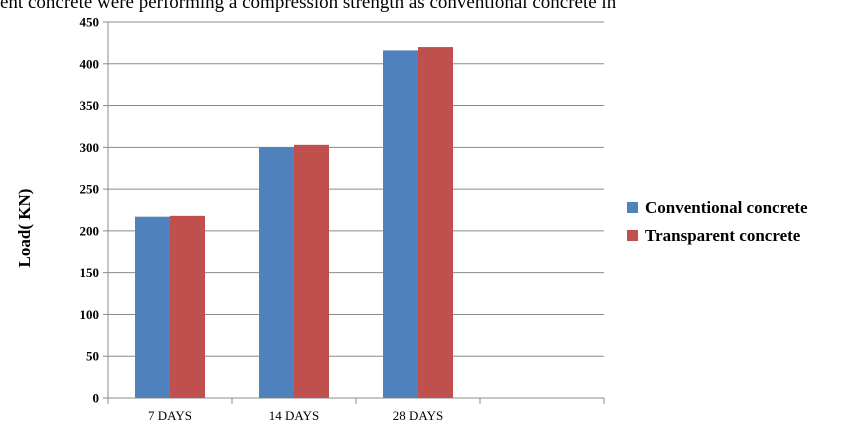 This screenshot has width=864, height=428. I want to click on y-axis-label: Load( KN), so click(24, 228).